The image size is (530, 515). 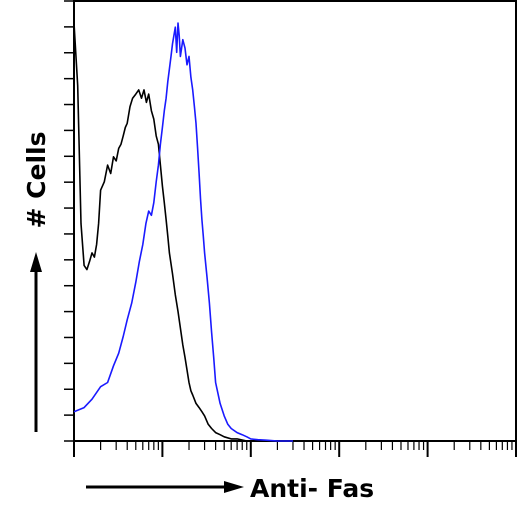 What do you see at coordinates (36, 180) in the screenshot?
I see `y-axis-label: # Cells` at bounding box center [36, 180].